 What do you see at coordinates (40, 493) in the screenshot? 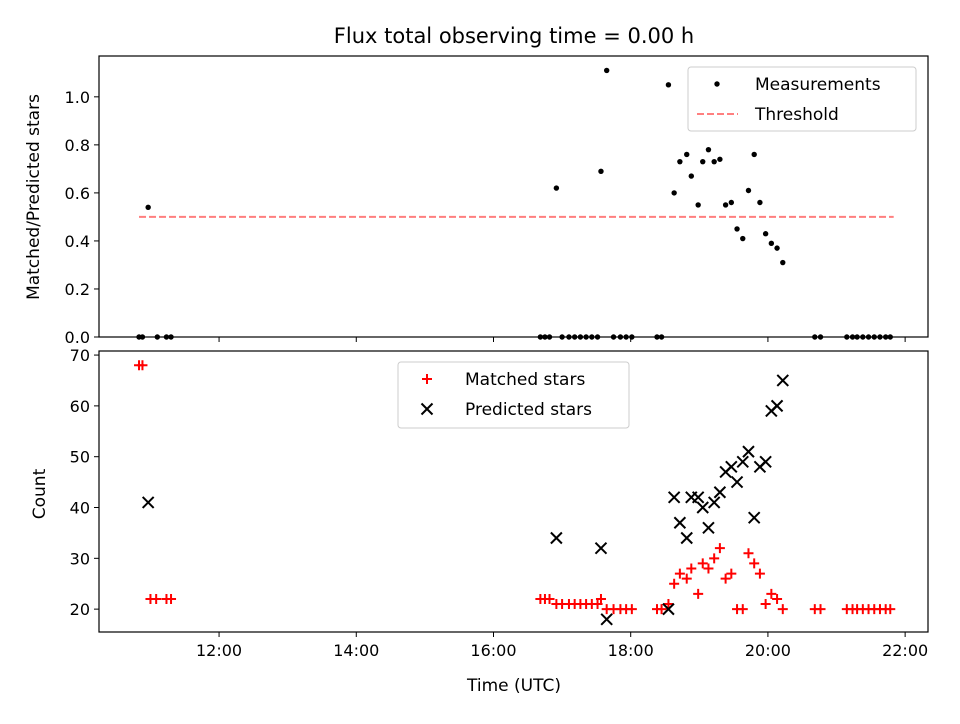
I see `bottom-y-axis-label: Count` at bounding box center [40, 493].